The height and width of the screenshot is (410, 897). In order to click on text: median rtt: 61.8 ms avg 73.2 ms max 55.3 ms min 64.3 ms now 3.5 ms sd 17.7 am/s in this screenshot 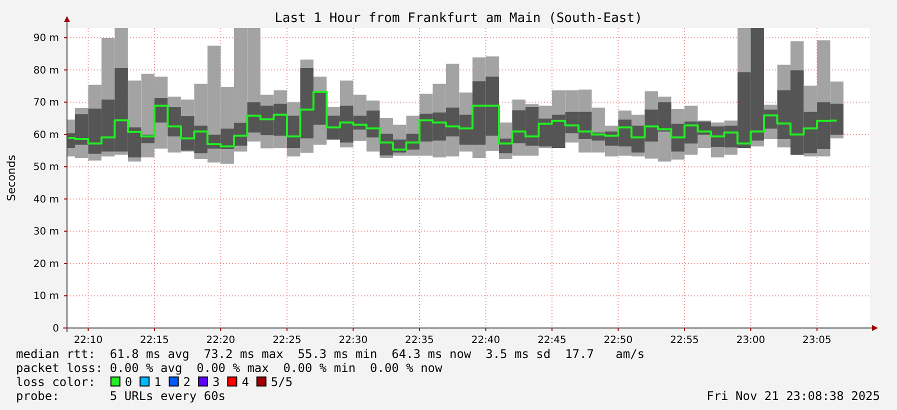, I will do `click(330, 354)`.